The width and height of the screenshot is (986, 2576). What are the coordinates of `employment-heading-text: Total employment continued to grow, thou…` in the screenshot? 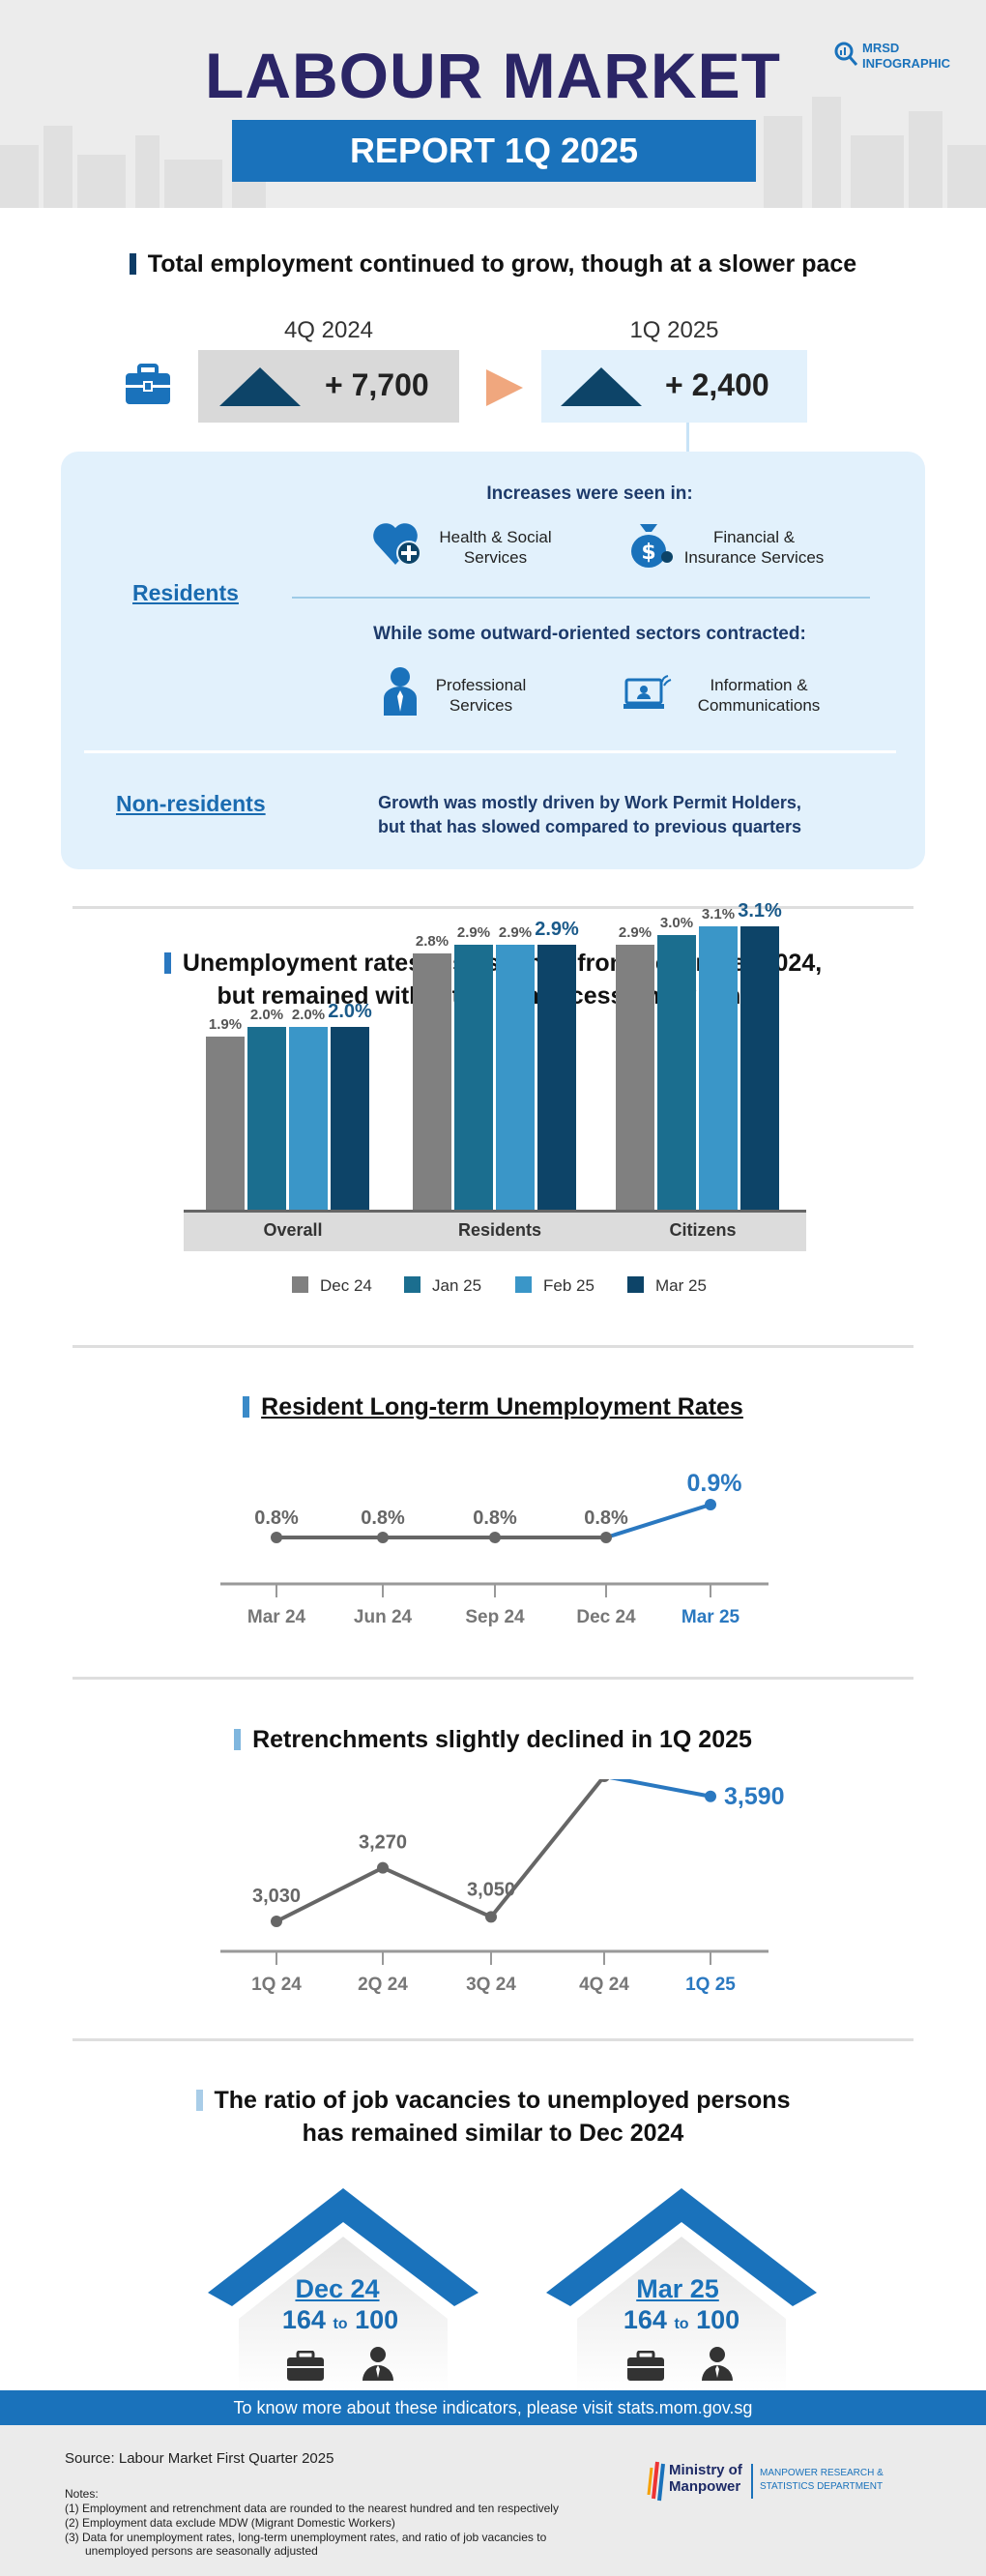 It's located at (502, 264).